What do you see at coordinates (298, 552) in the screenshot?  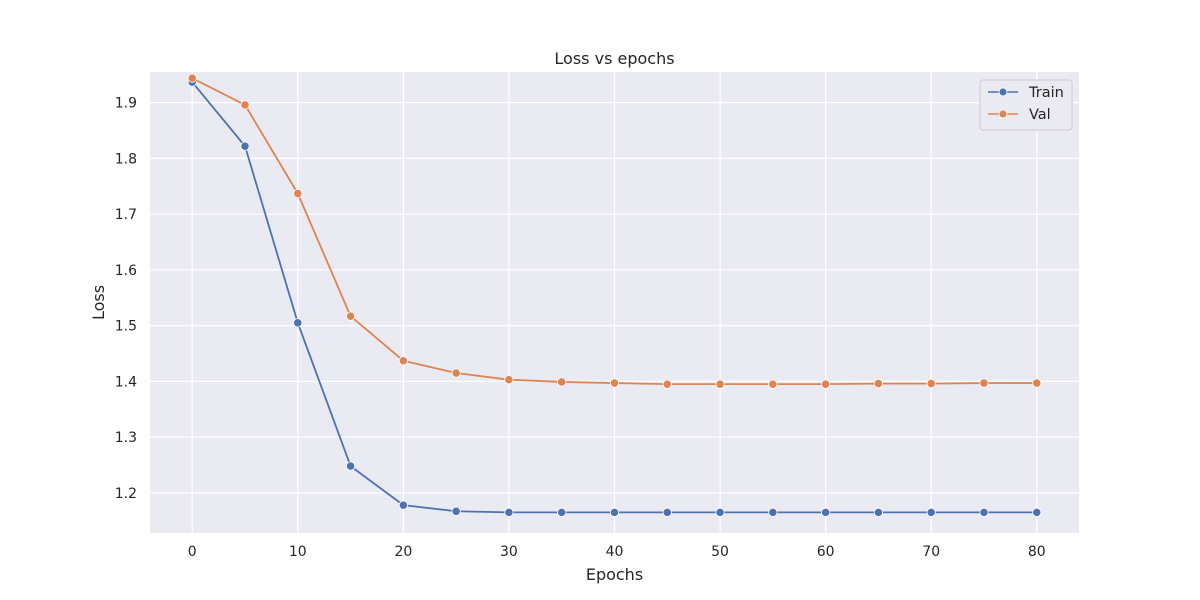 I see `x-tick-label: 10` at bounding box center [298, 552].